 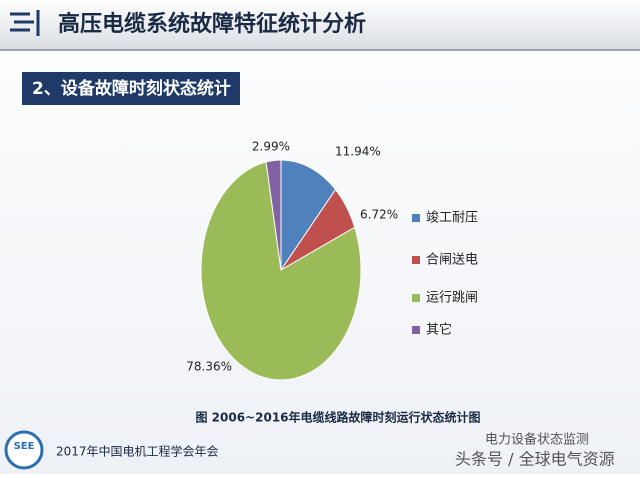 I want to click on value-label: 11.94%, so click(x=358, y=152).